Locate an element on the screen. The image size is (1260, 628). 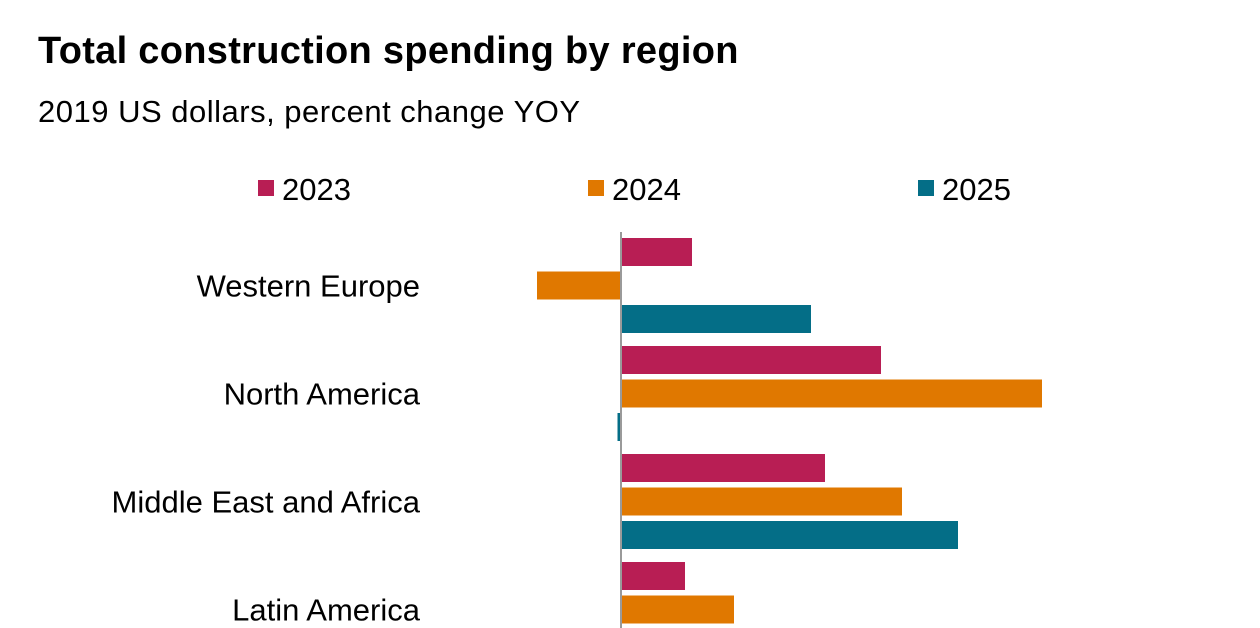
legend-swatch-2023 is located at coordinates (266, 188).